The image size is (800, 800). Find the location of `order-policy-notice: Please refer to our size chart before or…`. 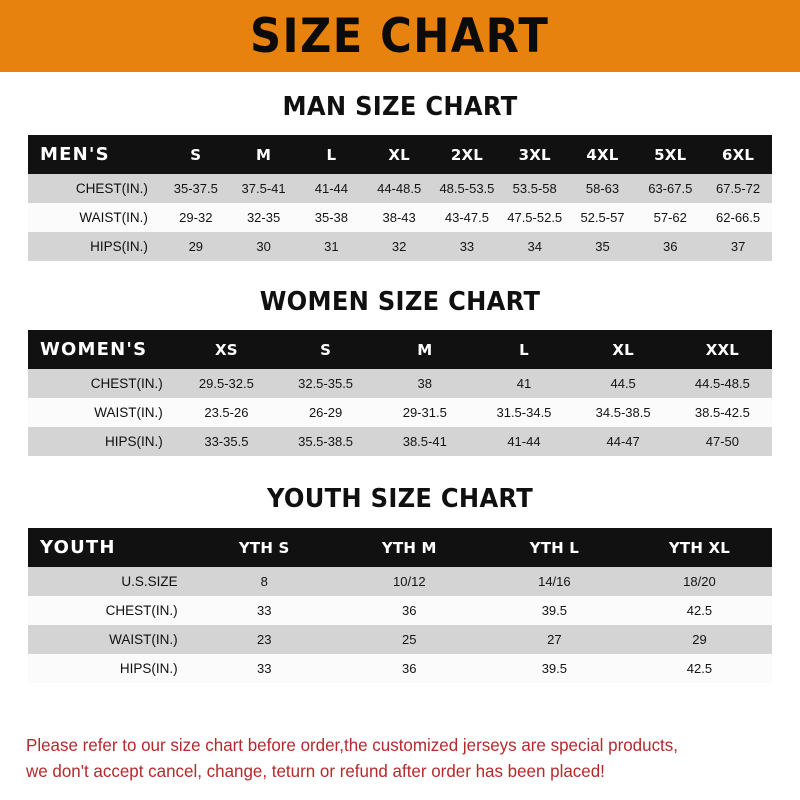

order-policy-notice: Please refer to our size chart before or… is located at coordinates (400, 759).